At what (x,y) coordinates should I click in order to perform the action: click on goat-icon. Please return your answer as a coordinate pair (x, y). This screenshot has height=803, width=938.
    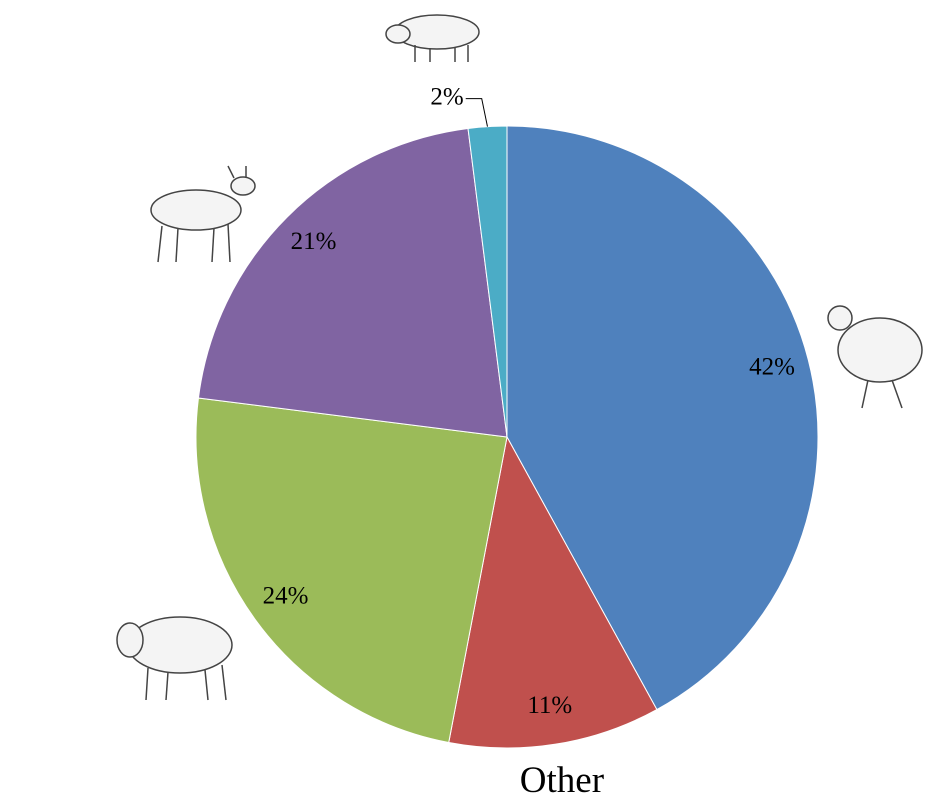
    Looking at the image, I should click on (203, 214).